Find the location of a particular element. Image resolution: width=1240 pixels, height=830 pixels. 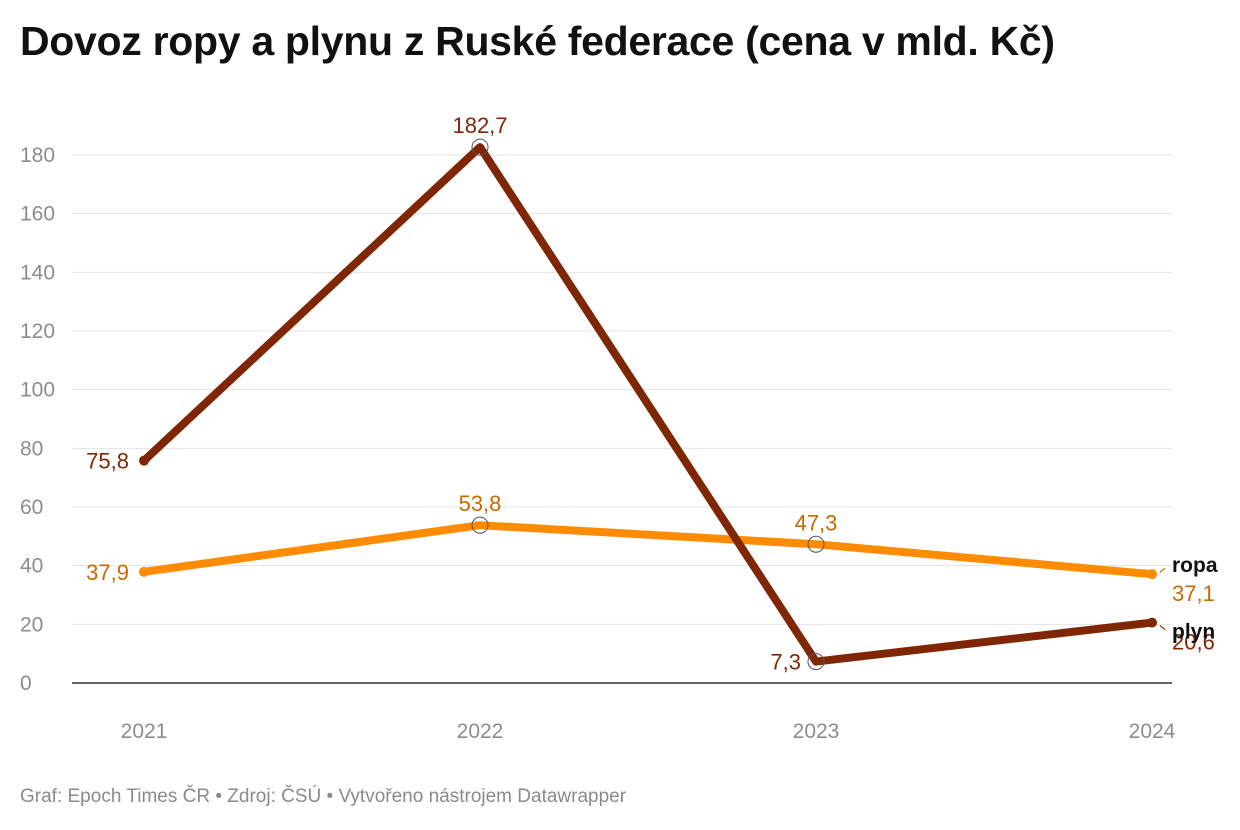

data-label: 20,6 is located at coordinates (1193, 642).